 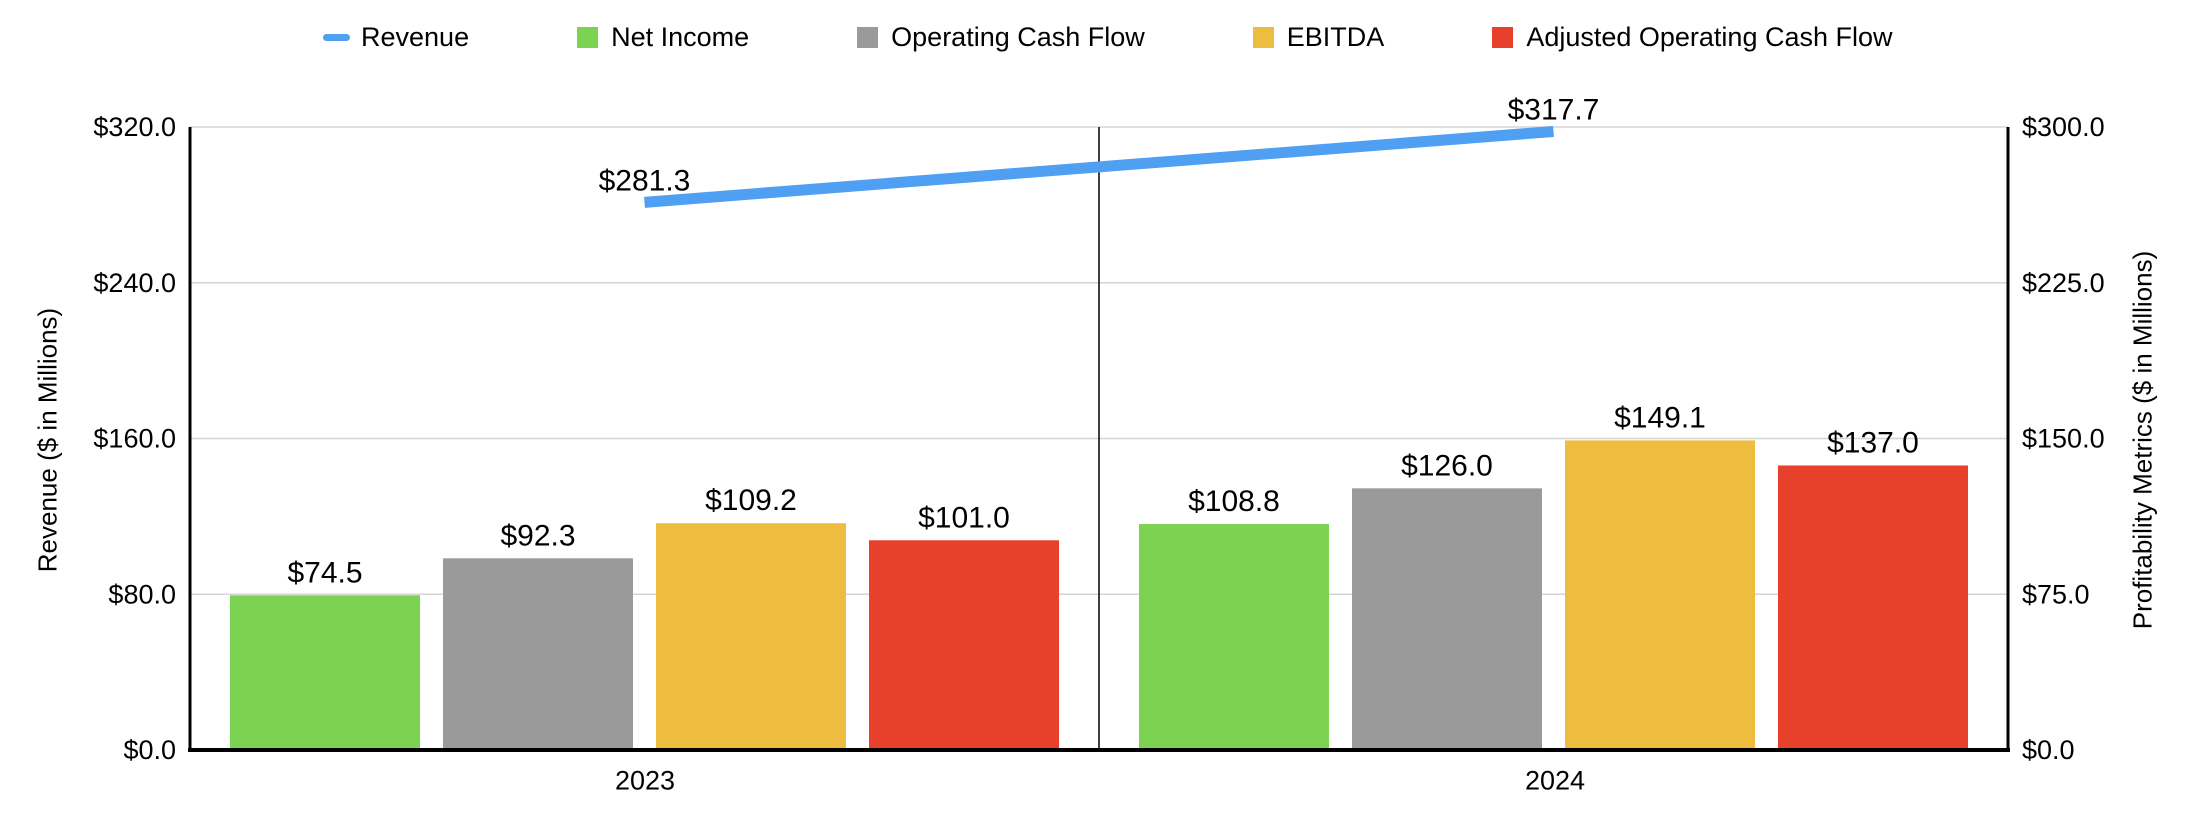 What do you see at coordinates (2056, 594) in the screenshot?
I see `right-axis-tick-label: $75.0` at bounding box center [2056, 594].